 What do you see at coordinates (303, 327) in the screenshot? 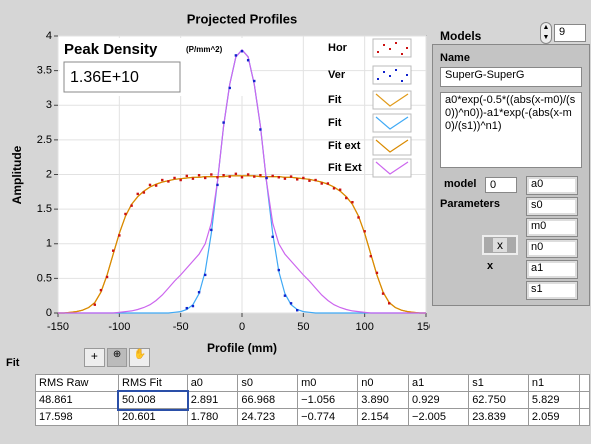
I see `x-tick-label: 50` at bounding box center [303, 327].